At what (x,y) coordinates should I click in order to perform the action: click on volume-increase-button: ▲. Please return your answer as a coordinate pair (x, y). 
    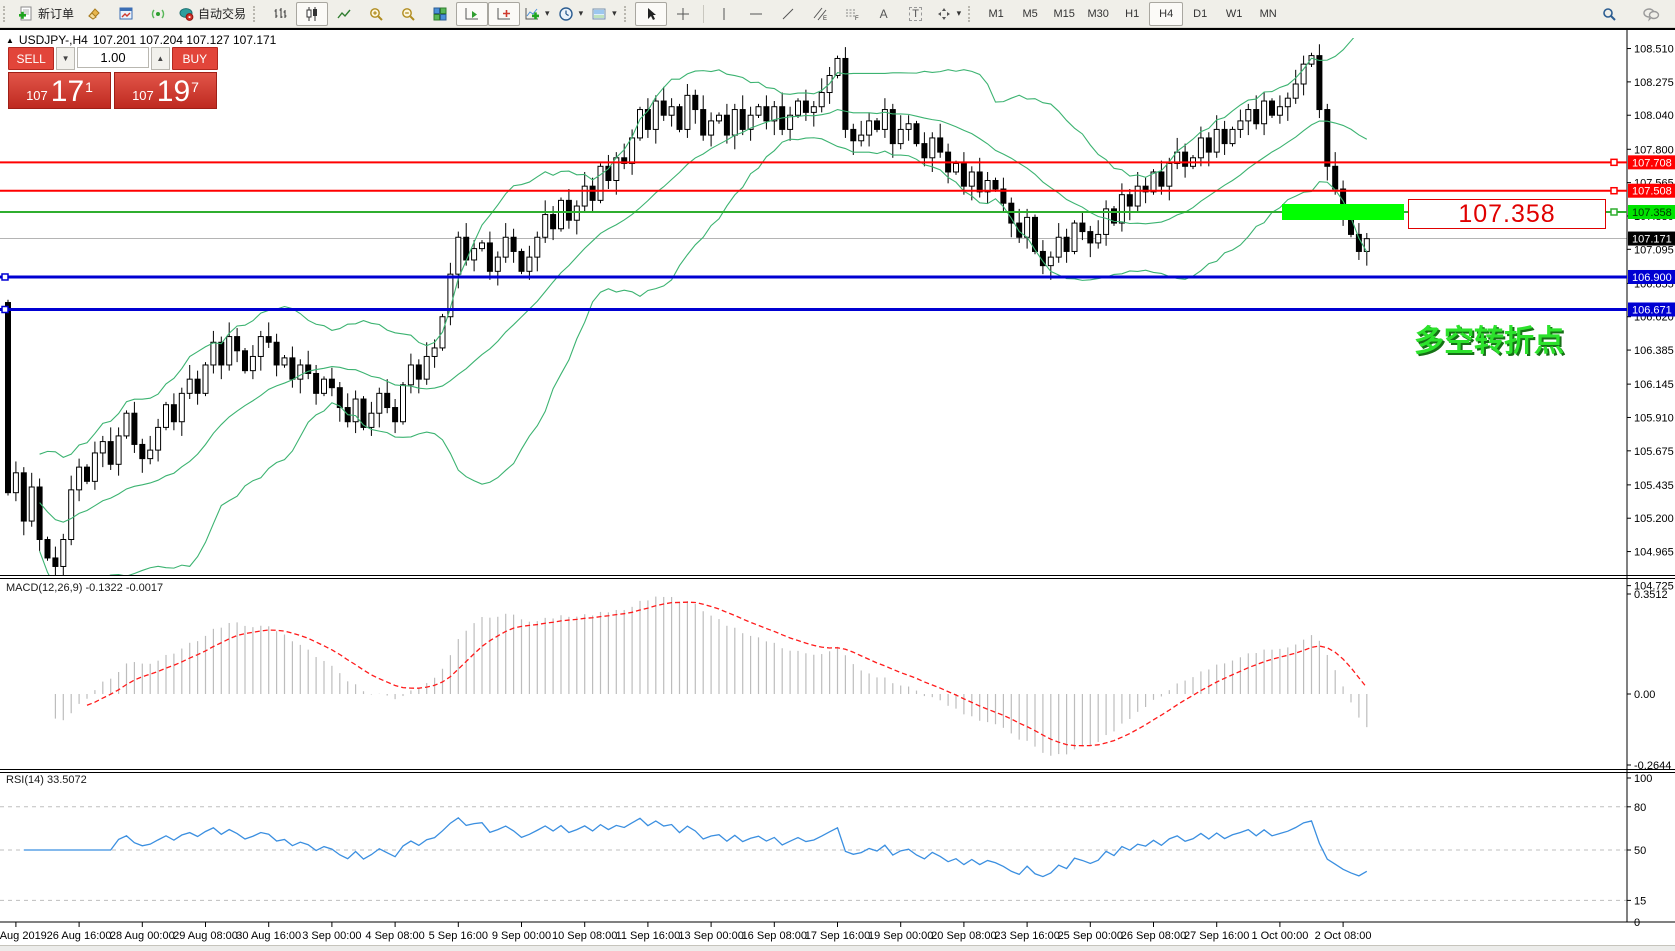
    Looking at the image, I should click on (160, 58).